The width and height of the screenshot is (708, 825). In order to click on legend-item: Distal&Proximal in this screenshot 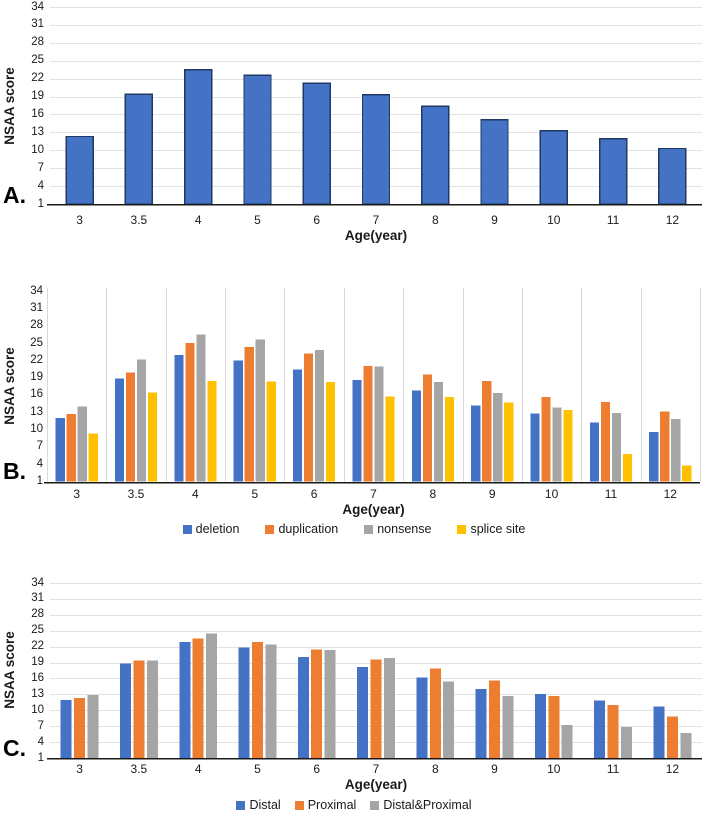, I will do `click(421, 805)`.